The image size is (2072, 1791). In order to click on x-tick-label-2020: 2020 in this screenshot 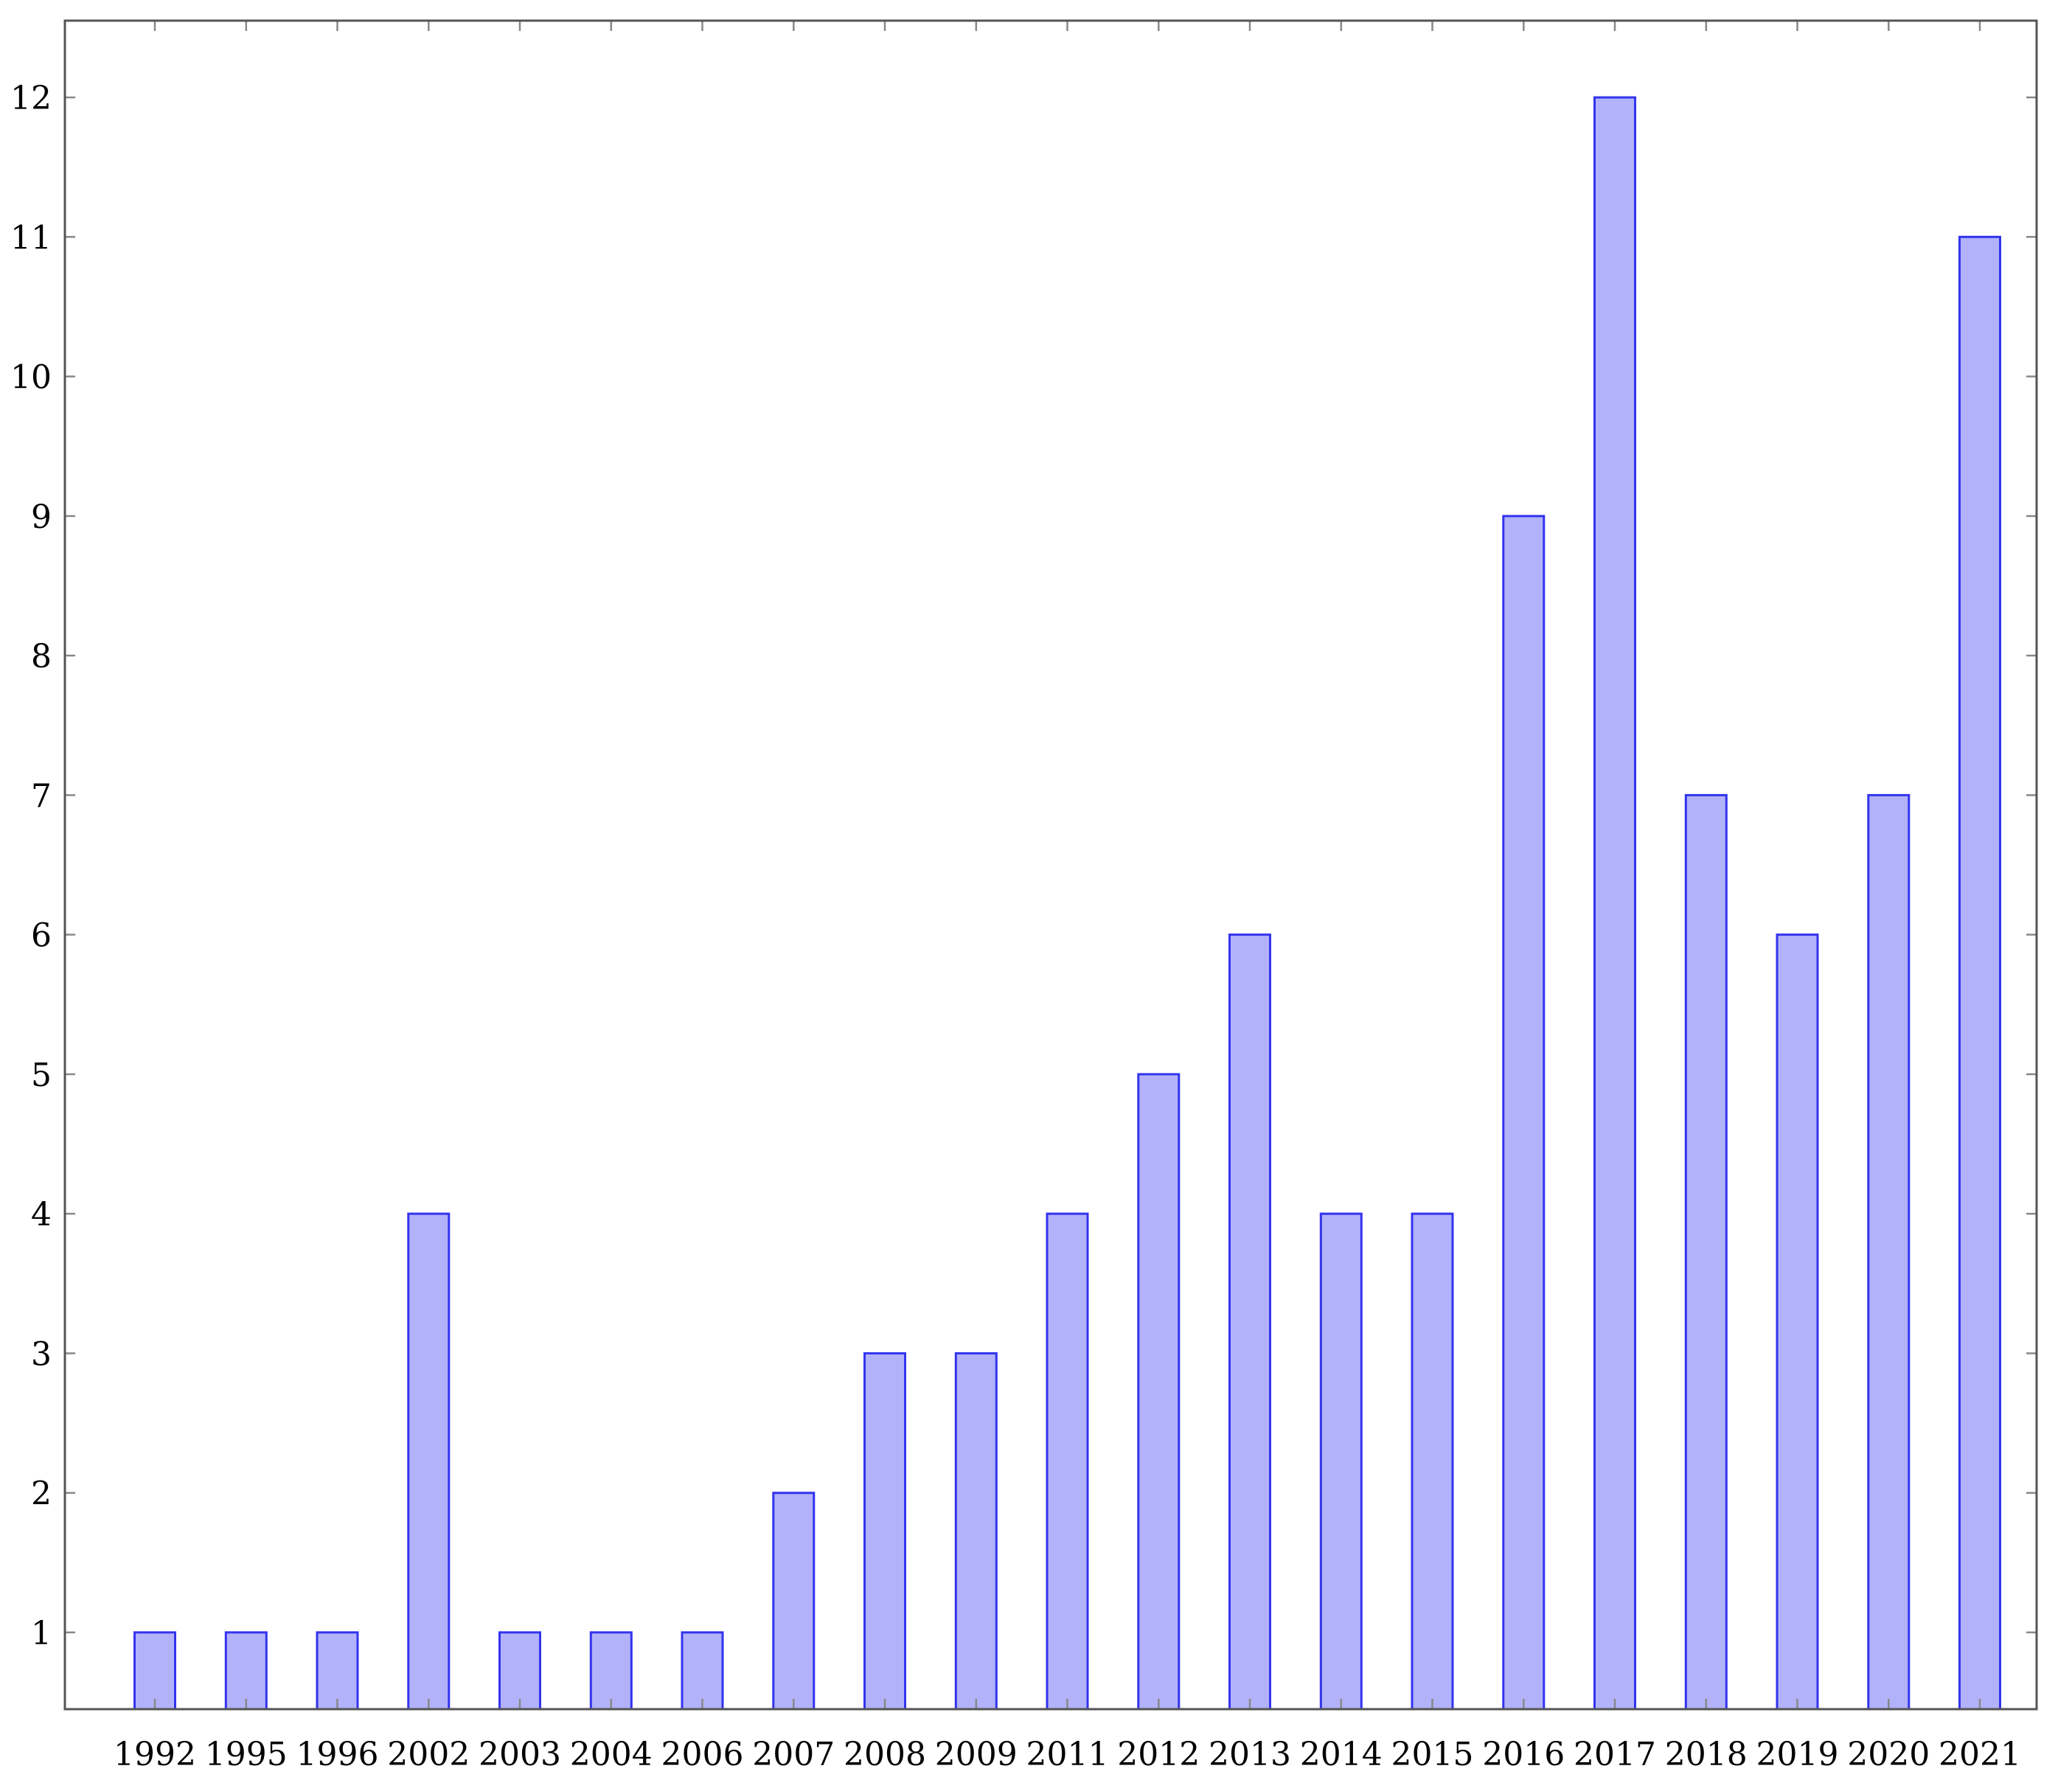, I will do `click(1888, 1754)`.